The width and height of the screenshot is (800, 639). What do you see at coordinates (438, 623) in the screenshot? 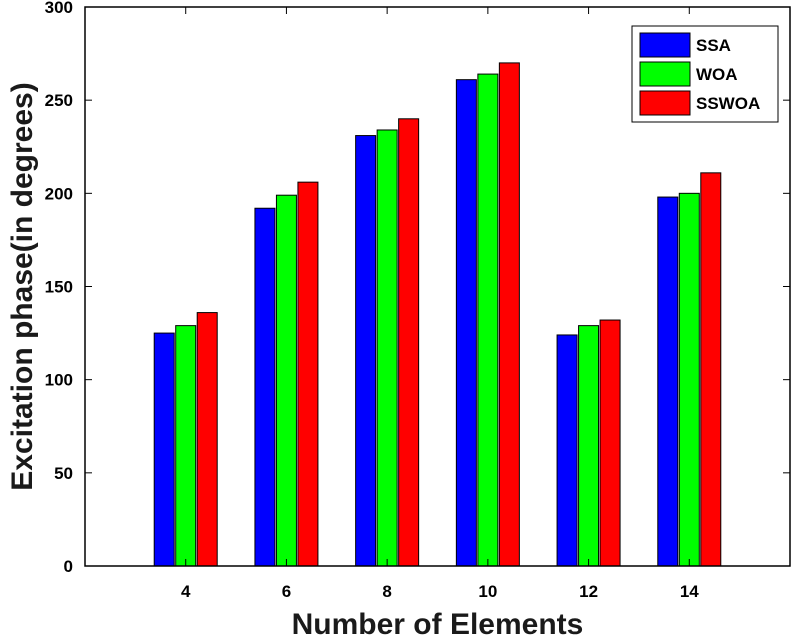
I see `x-axis-title: Number of Elements` at bounding box center [438, 623].